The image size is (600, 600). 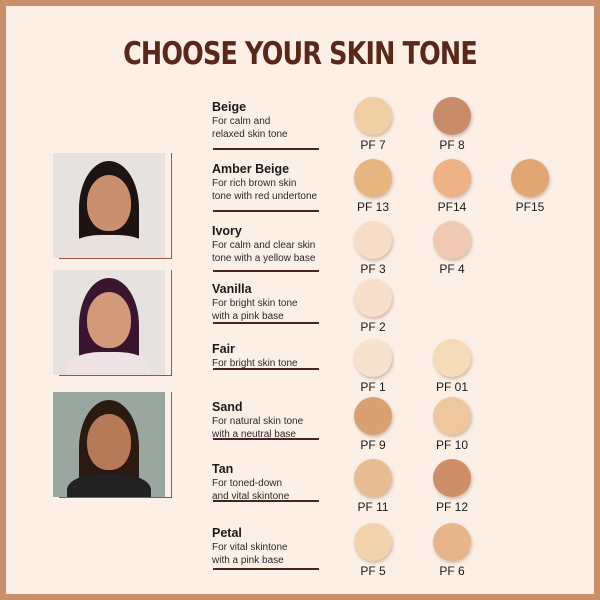 I want to click on shade-code: PF 9, so click(x=373, y=445).